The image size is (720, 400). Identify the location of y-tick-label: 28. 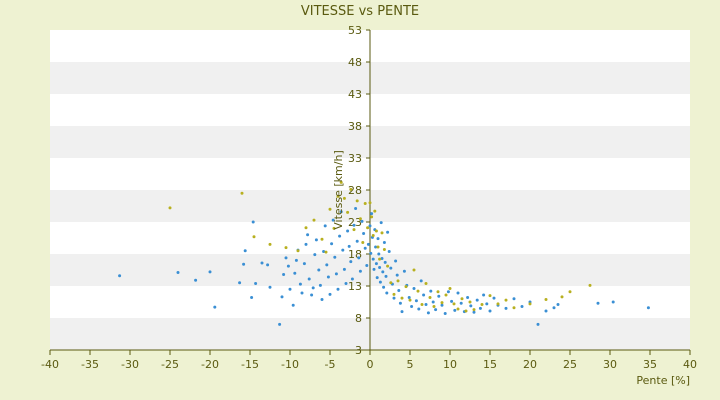
(355, 190).